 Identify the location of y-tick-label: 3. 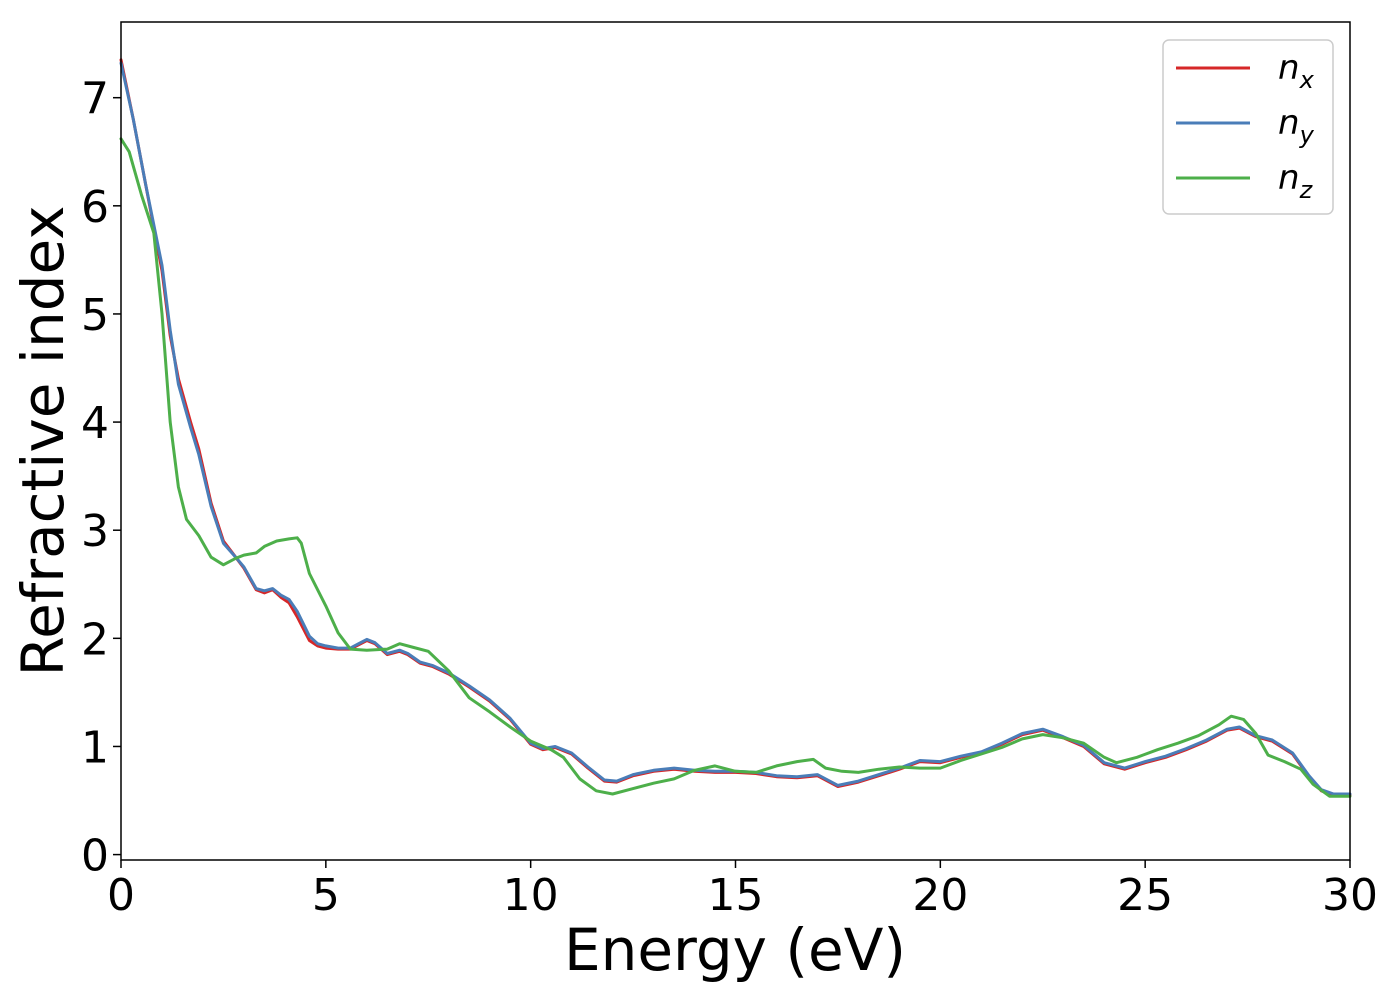
(95, 531).